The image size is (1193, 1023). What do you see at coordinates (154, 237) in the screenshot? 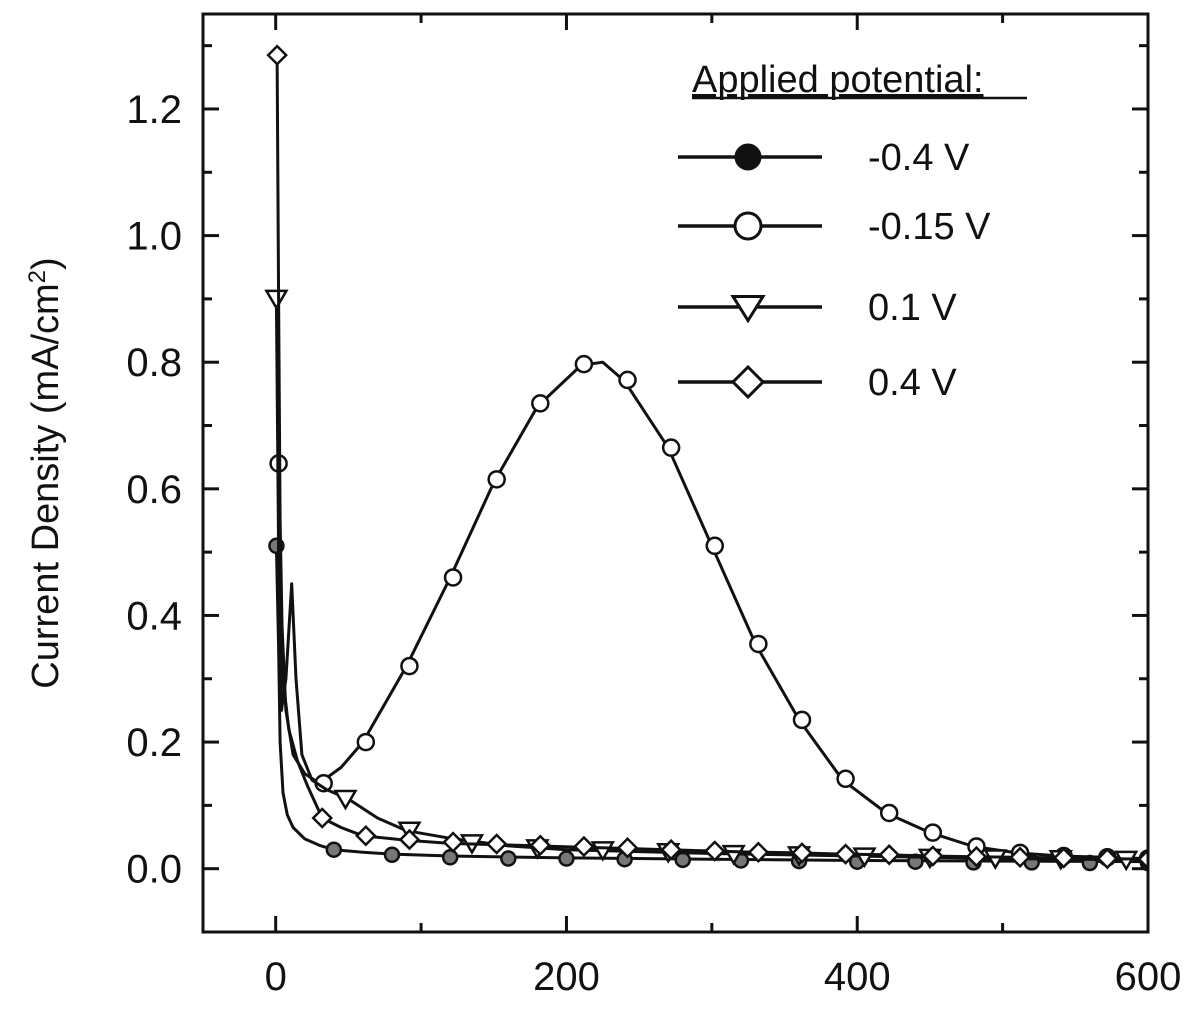
I see `y-tick-label: 1.0` at bounding box center [154, 237].